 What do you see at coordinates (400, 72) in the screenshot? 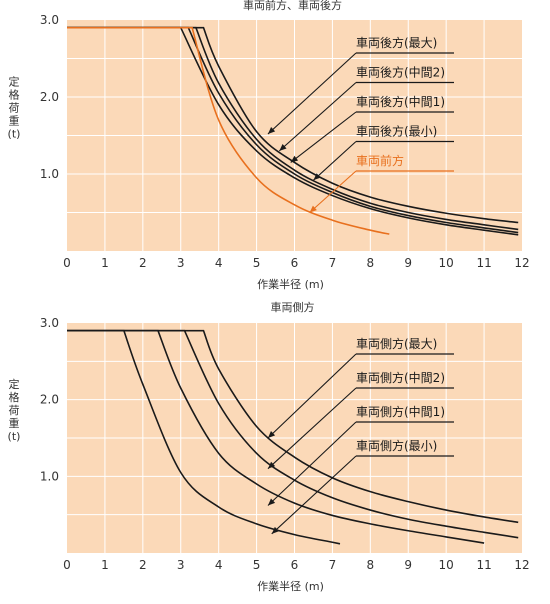
I see `annotation-label: 車両後方(中間2)` at bounding box center [400, 72].